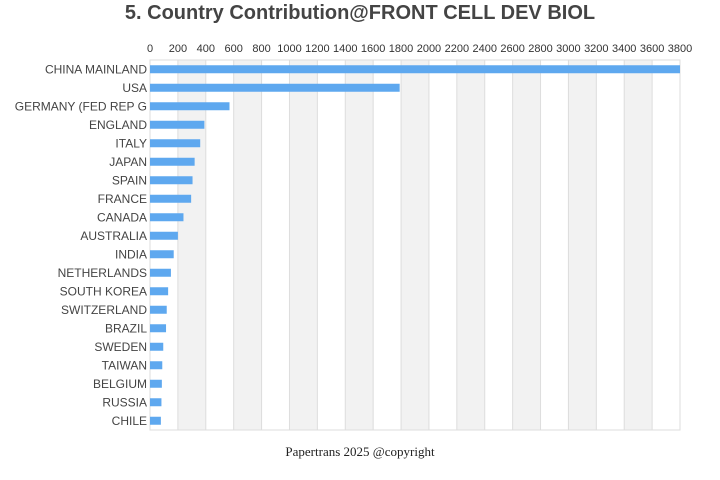 This screenshot has height=480, width=720. I want to click on x-tick-label: 1000, so click(289, 49).